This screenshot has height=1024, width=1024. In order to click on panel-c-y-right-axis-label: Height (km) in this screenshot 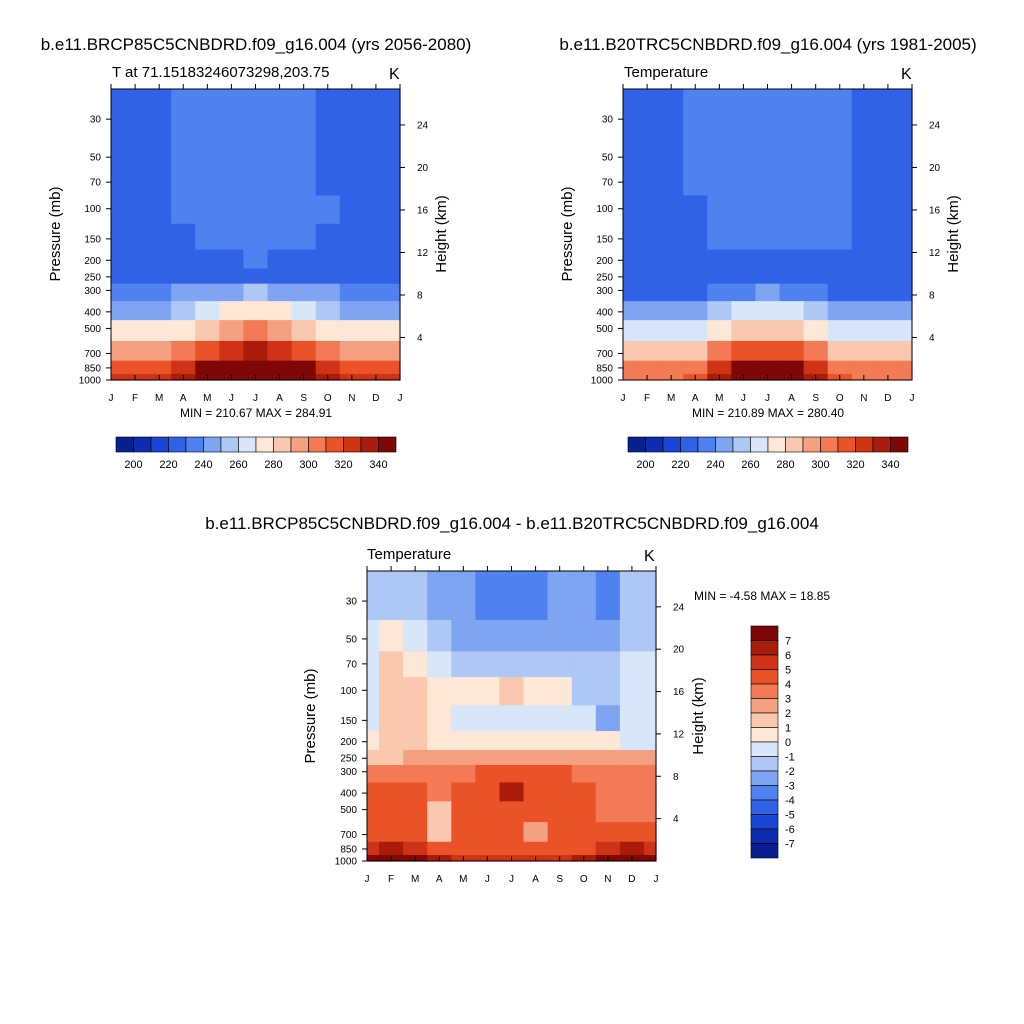, I will do `click(698, 716)`.